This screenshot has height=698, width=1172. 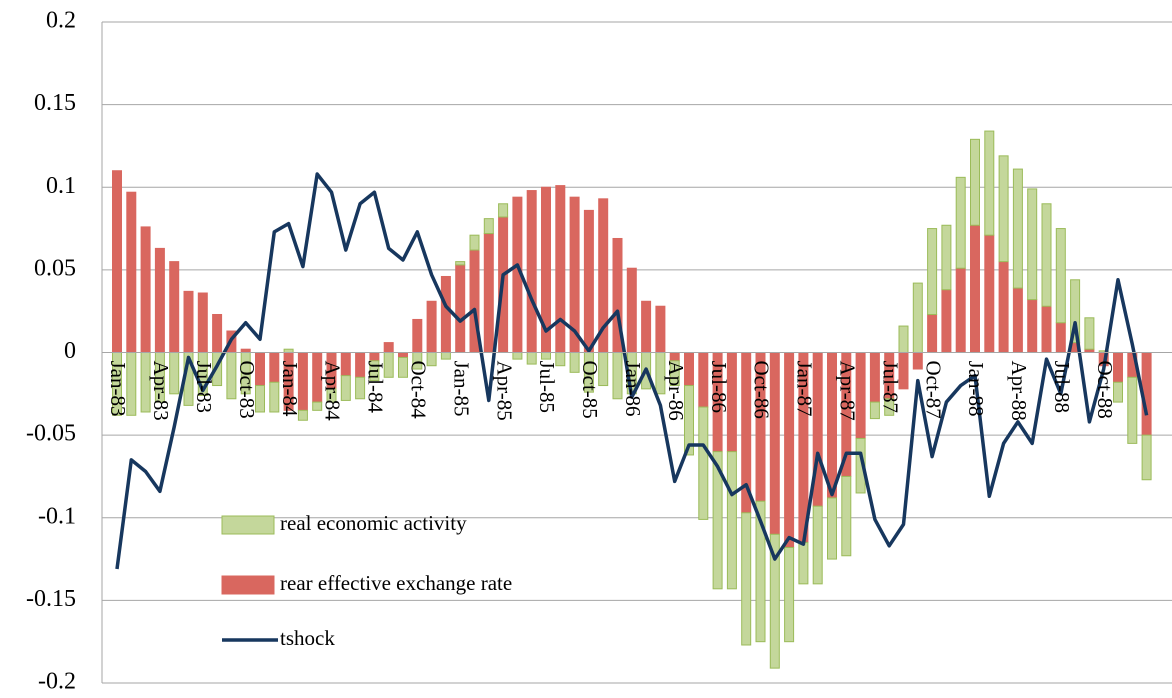 What do you see at coordinates (247, 390) in the screenshot?
I see `x-tick-label: Oct-83` at bounding box center [247, 390].